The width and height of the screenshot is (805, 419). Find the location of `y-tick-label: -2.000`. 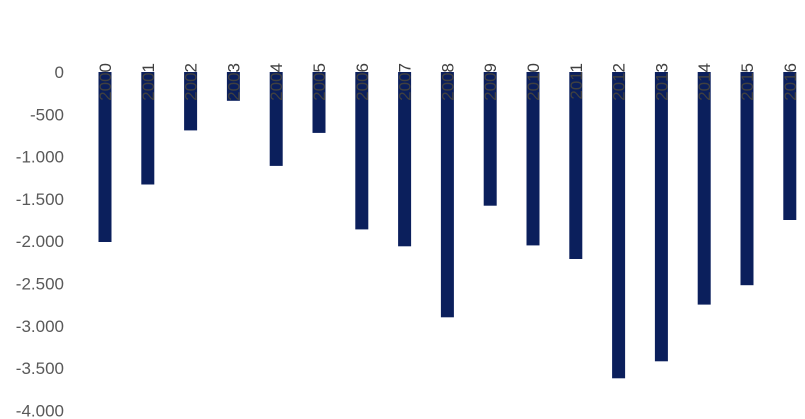

y-tick-label: -2.000 is located at coordinates (40, 241).